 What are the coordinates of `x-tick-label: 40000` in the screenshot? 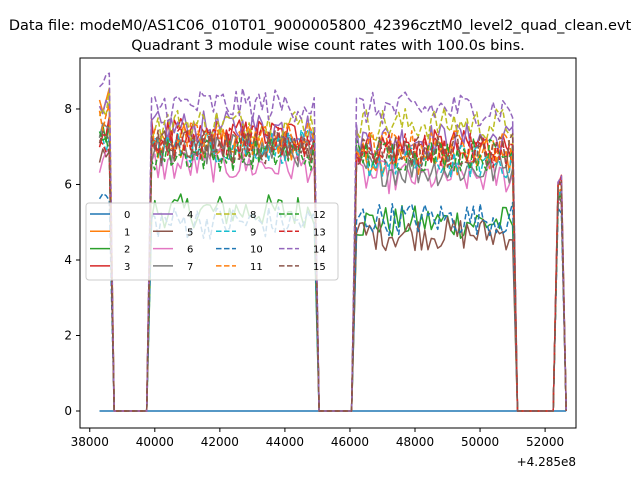 It's located at (155, 442).